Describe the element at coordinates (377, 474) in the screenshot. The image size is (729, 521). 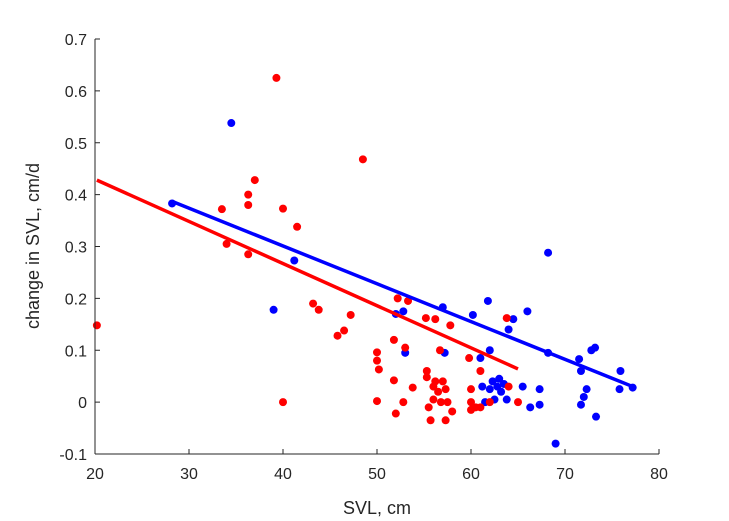
I see `x-tick-label: 50` at that location.